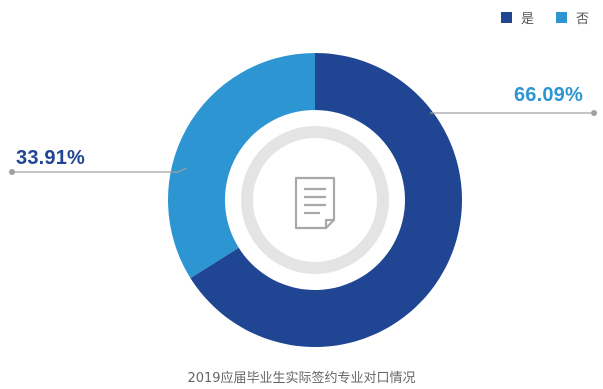 This screenshot has width=603, height=389. Describe the element at coordinates (572, 17) in the screenshot. I see `legend-item-no: 否` at that location.